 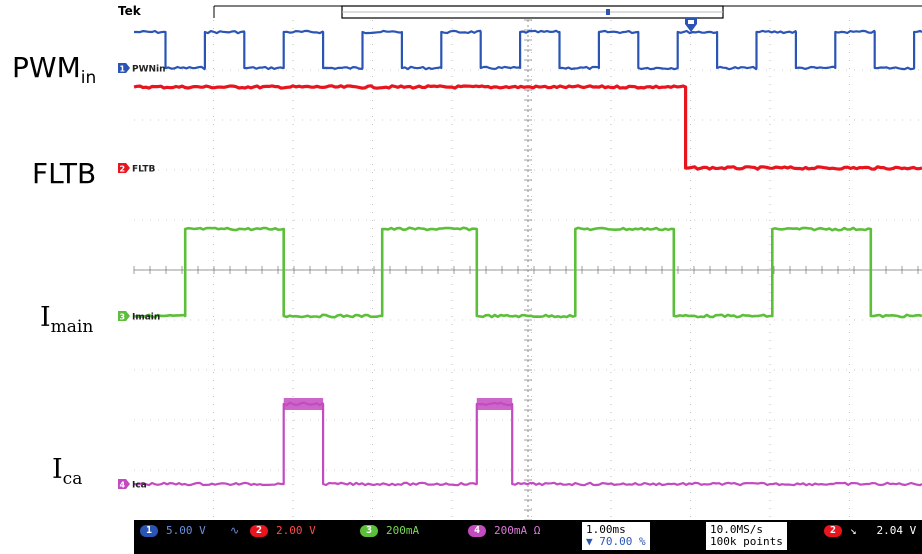 What do you see at coordinates (149, 531) in the screenshot?
I see `ch1-badge: 1` at bounding box center [149, 531].